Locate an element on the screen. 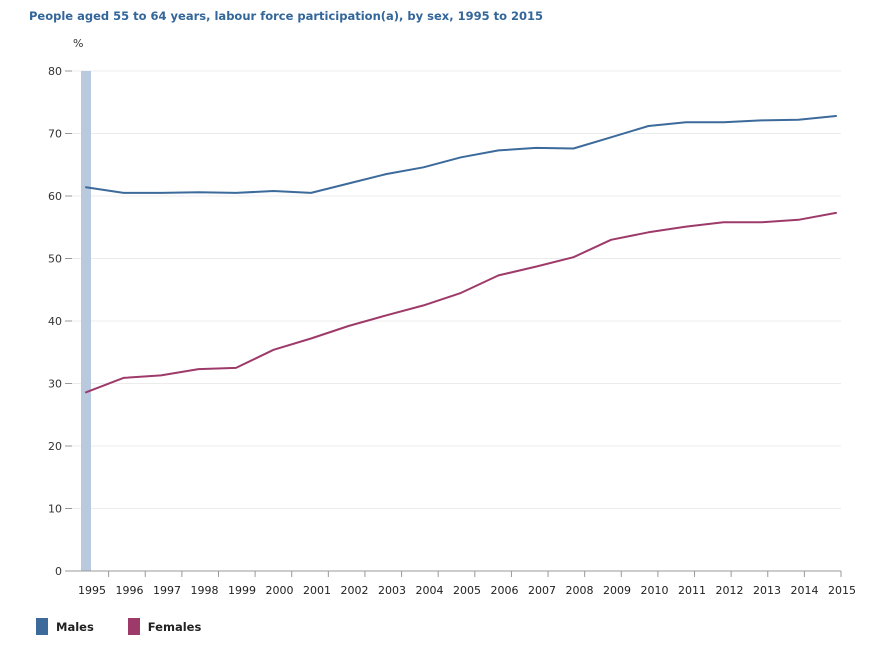 The image size is (875, 649). legend: Males Females is located at coordinates (135, 626).